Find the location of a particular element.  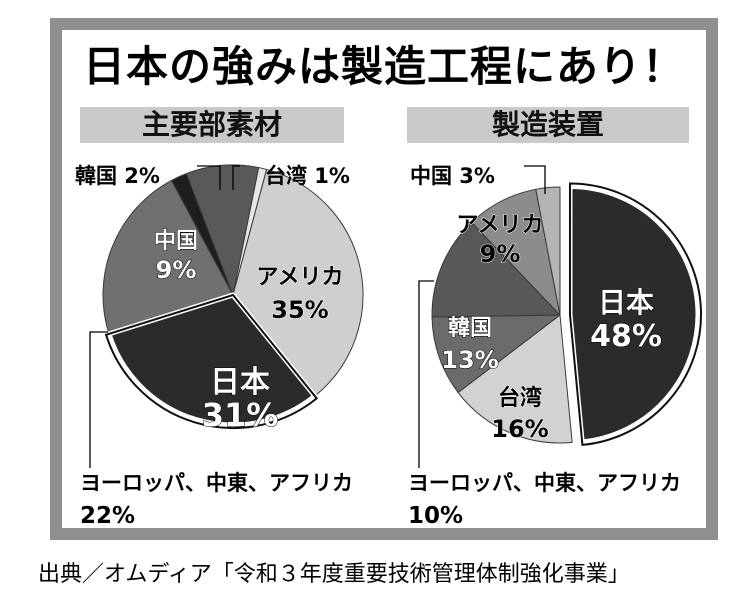

pie1-value-emea: 22% is located at coordinates (107, 516).